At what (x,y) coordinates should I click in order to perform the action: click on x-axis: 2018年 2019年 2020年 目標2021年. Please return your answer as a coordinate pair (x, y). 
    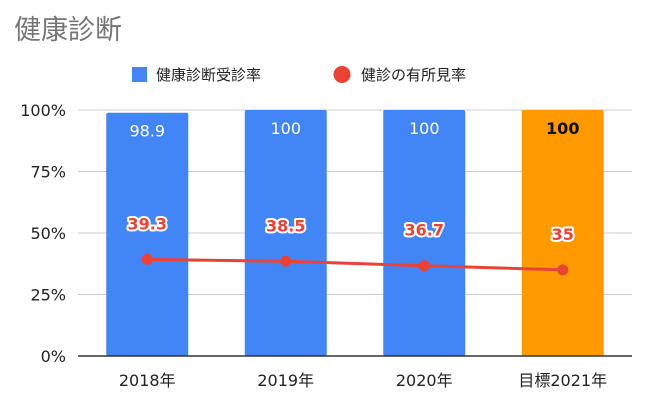
    Looking at the image, I should click on (363, 380).